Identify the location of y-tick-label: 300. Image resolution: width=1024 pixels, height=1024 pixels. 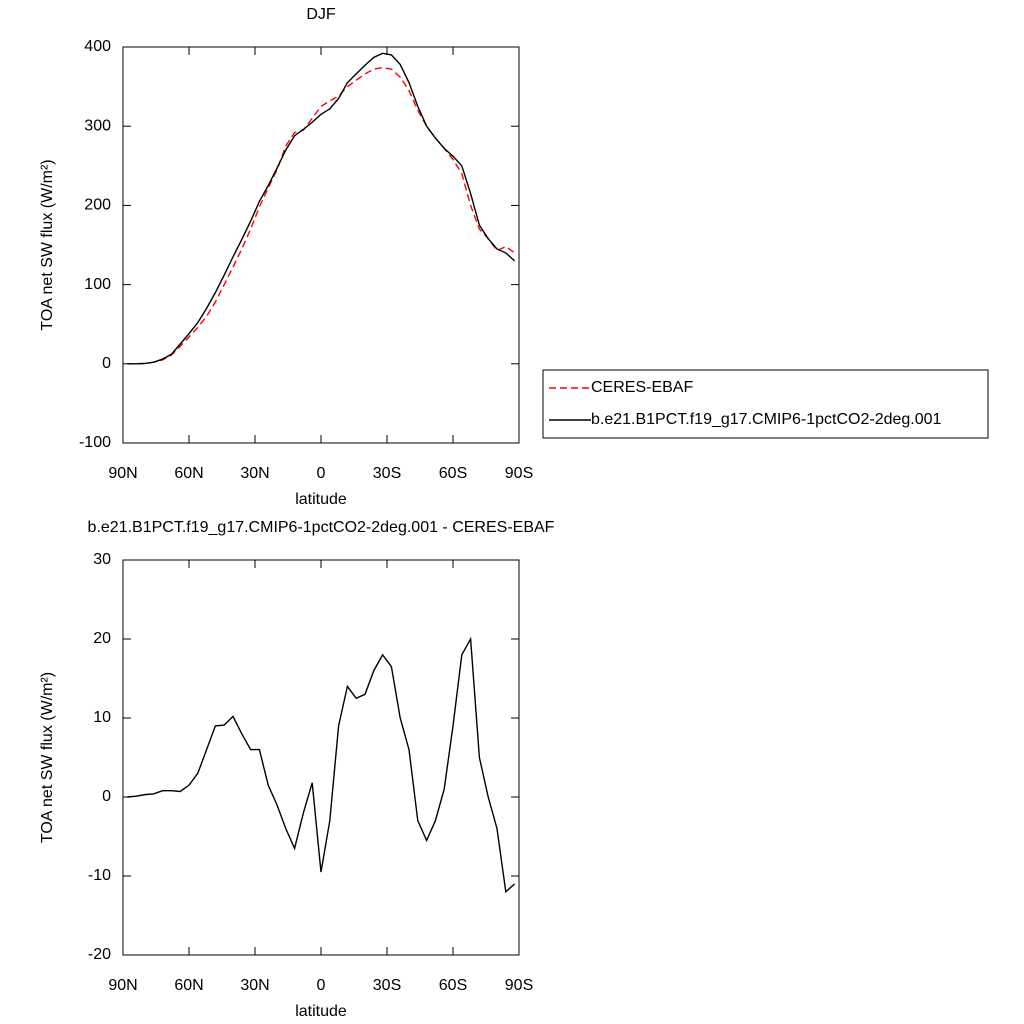
(97, 125).